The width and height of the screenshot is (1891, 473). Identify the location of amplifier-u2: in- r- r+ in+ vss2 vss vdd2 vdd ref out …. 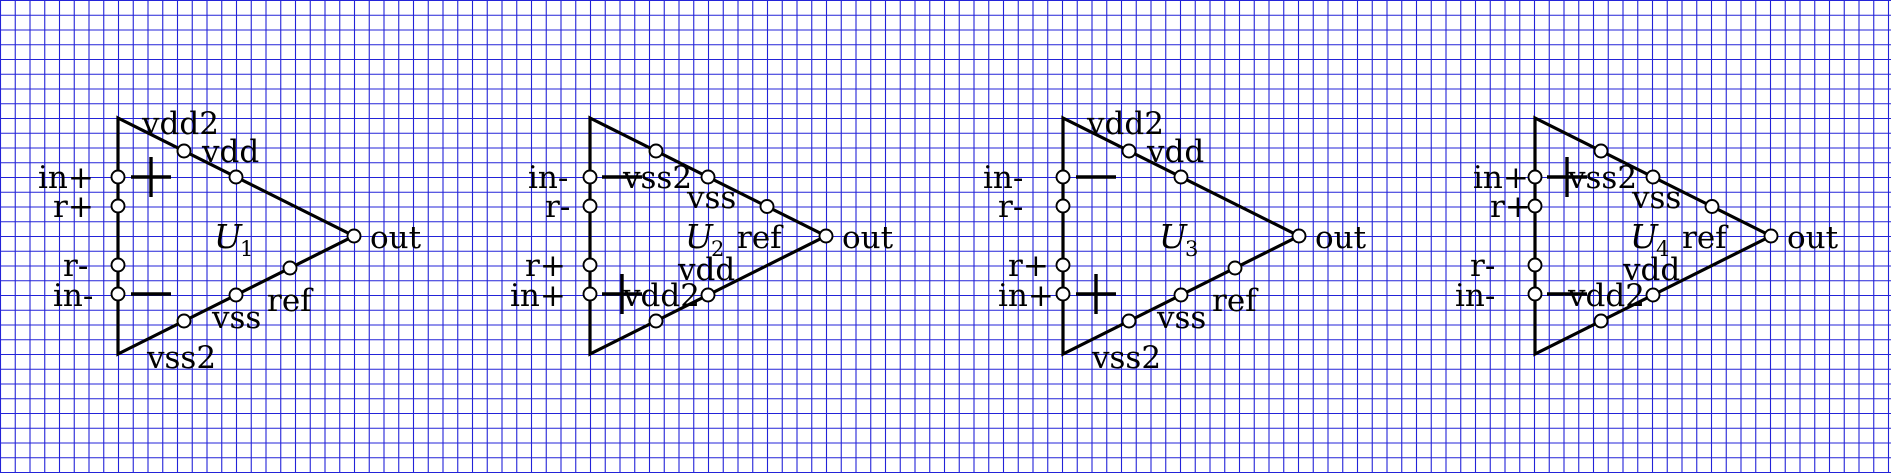
(702, 236).